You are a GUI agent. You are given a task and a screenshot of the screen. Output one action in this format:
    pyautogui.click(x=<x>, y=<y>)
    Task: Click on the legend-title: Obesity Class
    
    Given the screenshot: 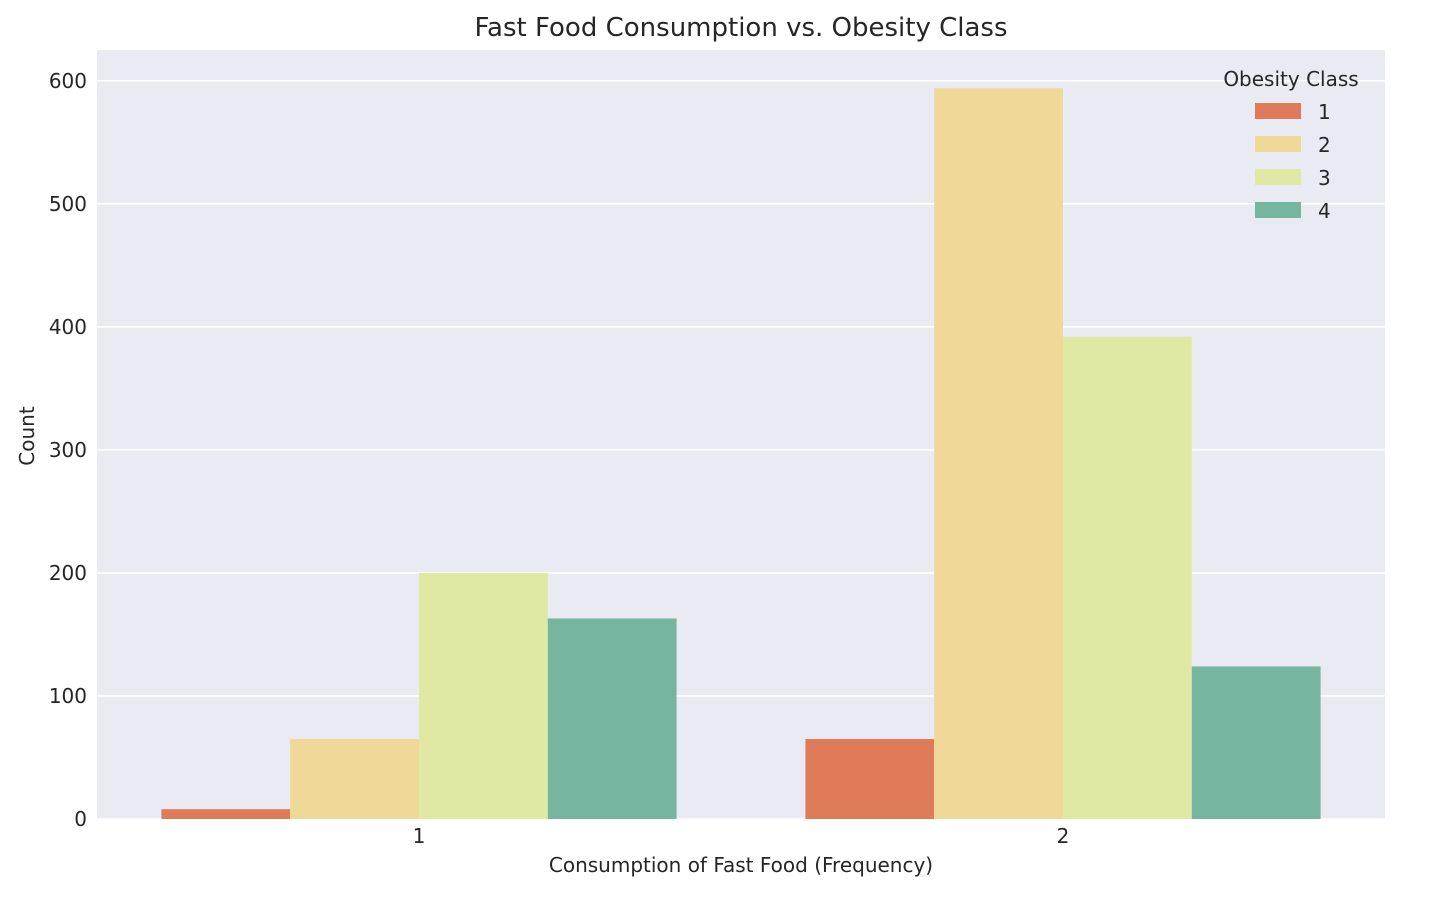 What is the action you would take?
    pyautogui.click(x=1290, y=79)
    